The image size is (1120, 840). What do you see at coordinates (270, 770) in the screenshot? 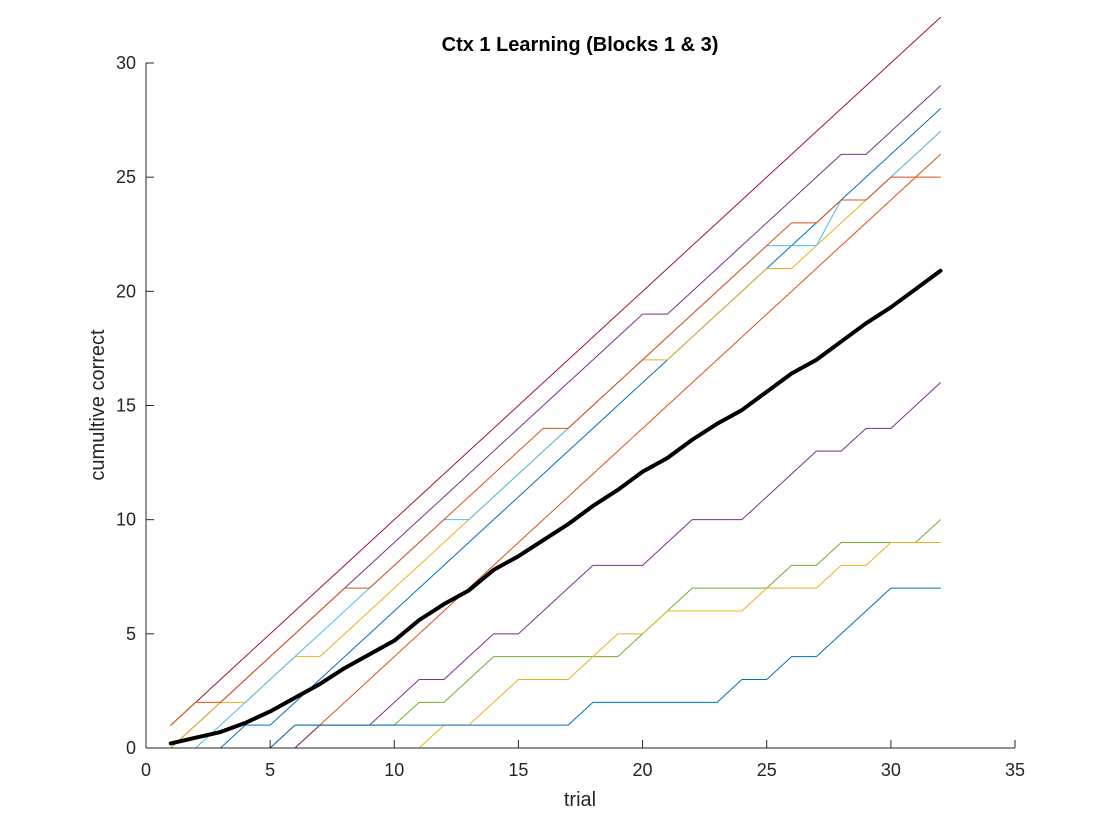
I see `x-tick-label: 5` at bounding box center [270, 770].